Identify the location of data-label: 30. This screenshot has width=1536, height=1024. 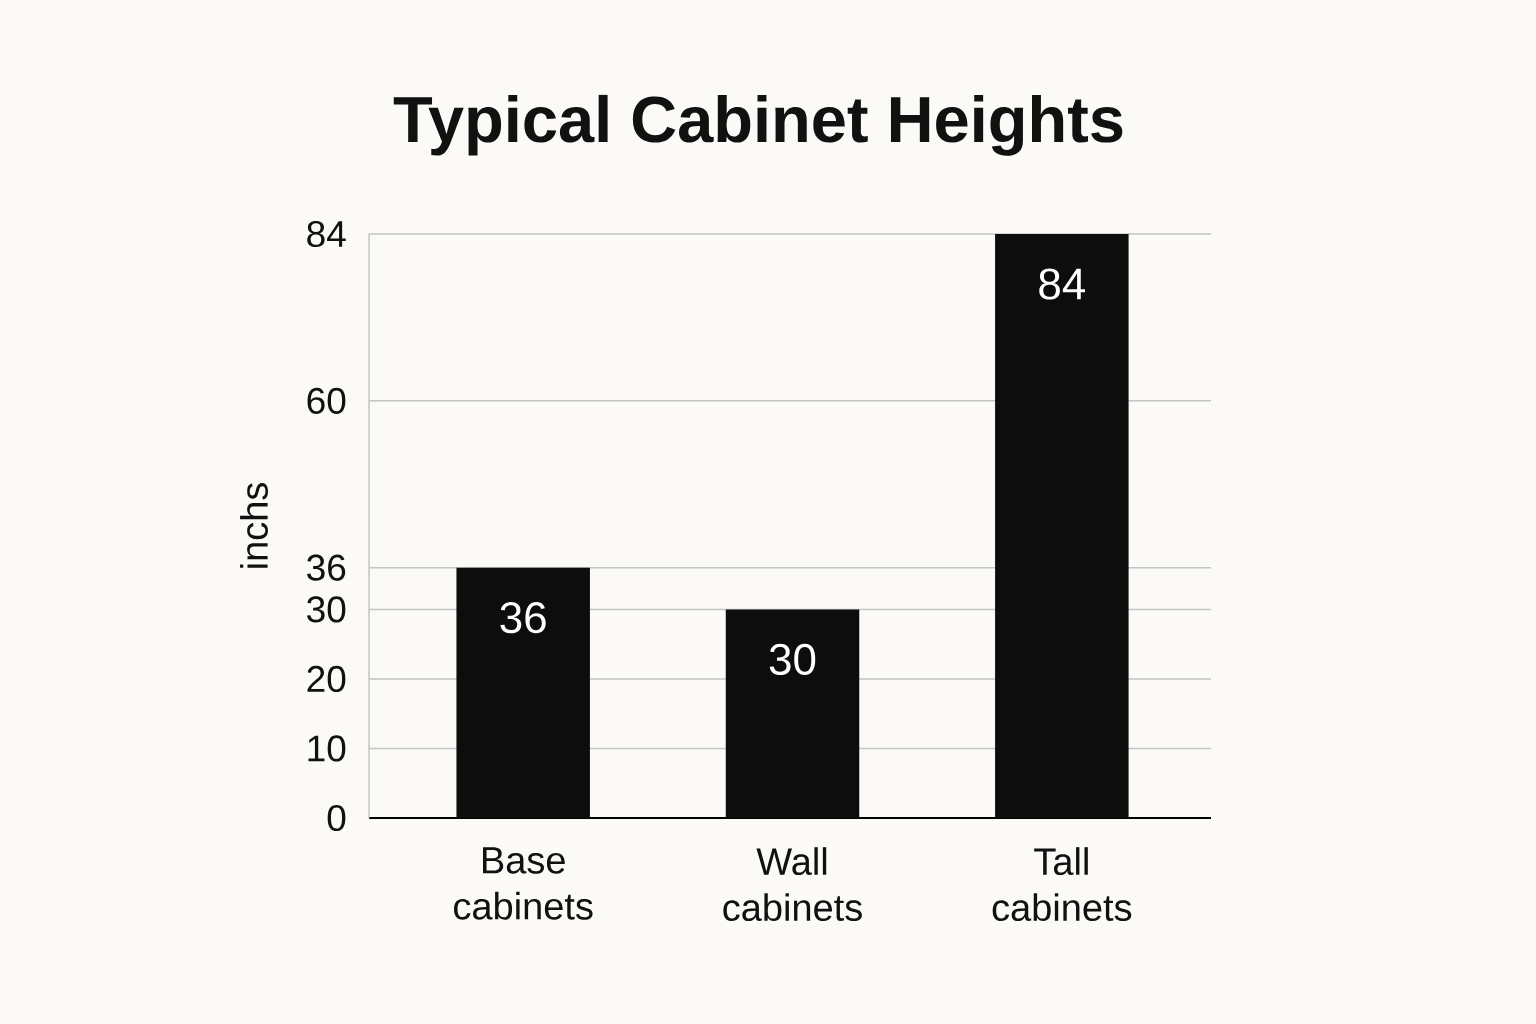
(792, 659).